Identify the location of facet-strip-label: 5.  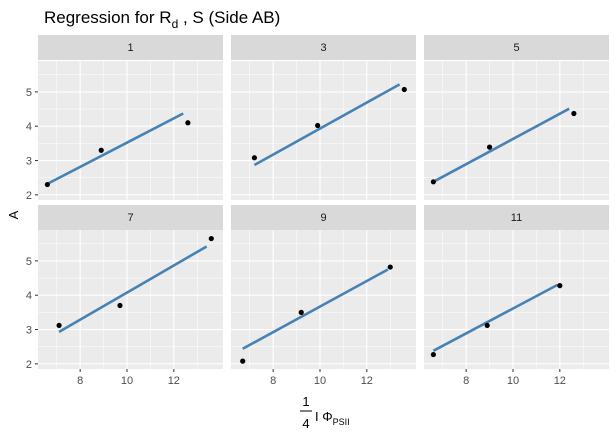
(516, 48).